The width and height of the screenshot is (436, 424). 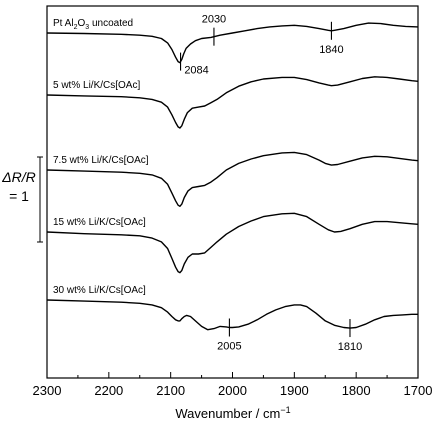 I want to click on x-axis-title: Wavenumber / cm−1, so click(x=232, y=413).